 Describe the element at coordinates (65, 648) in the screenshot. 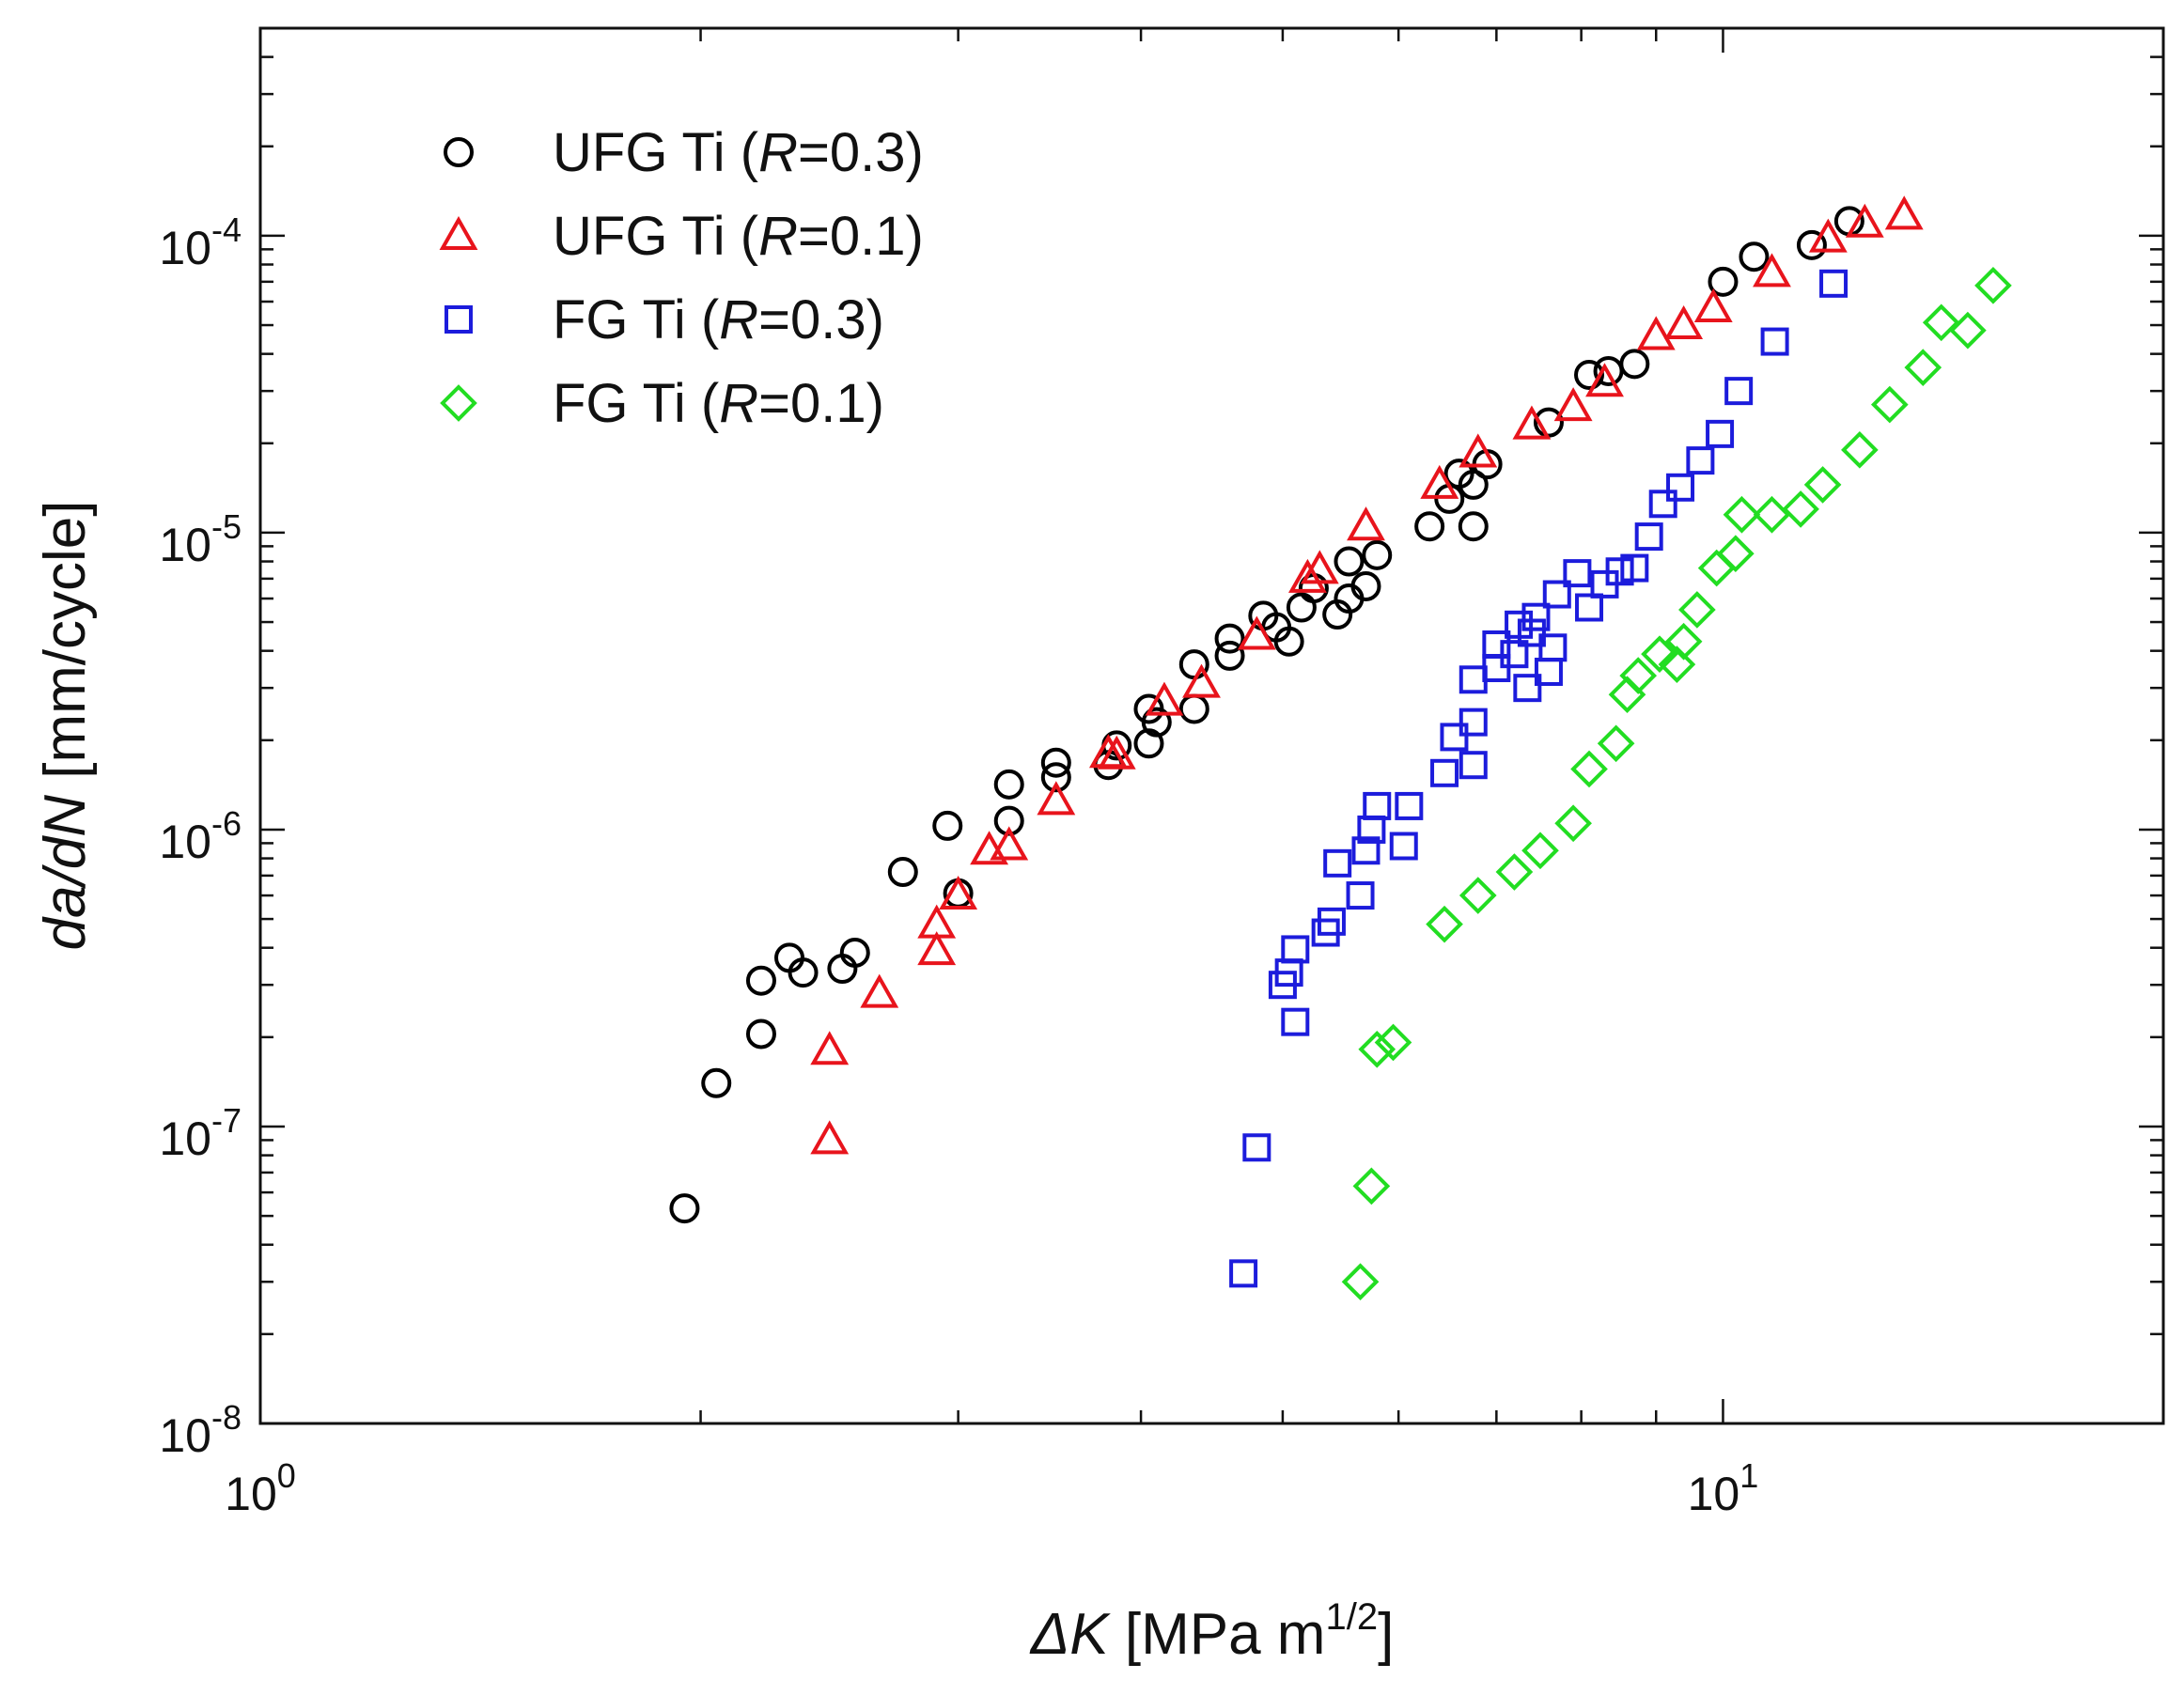

I see `y-axis-unit: [mm/cycle]` at that location.